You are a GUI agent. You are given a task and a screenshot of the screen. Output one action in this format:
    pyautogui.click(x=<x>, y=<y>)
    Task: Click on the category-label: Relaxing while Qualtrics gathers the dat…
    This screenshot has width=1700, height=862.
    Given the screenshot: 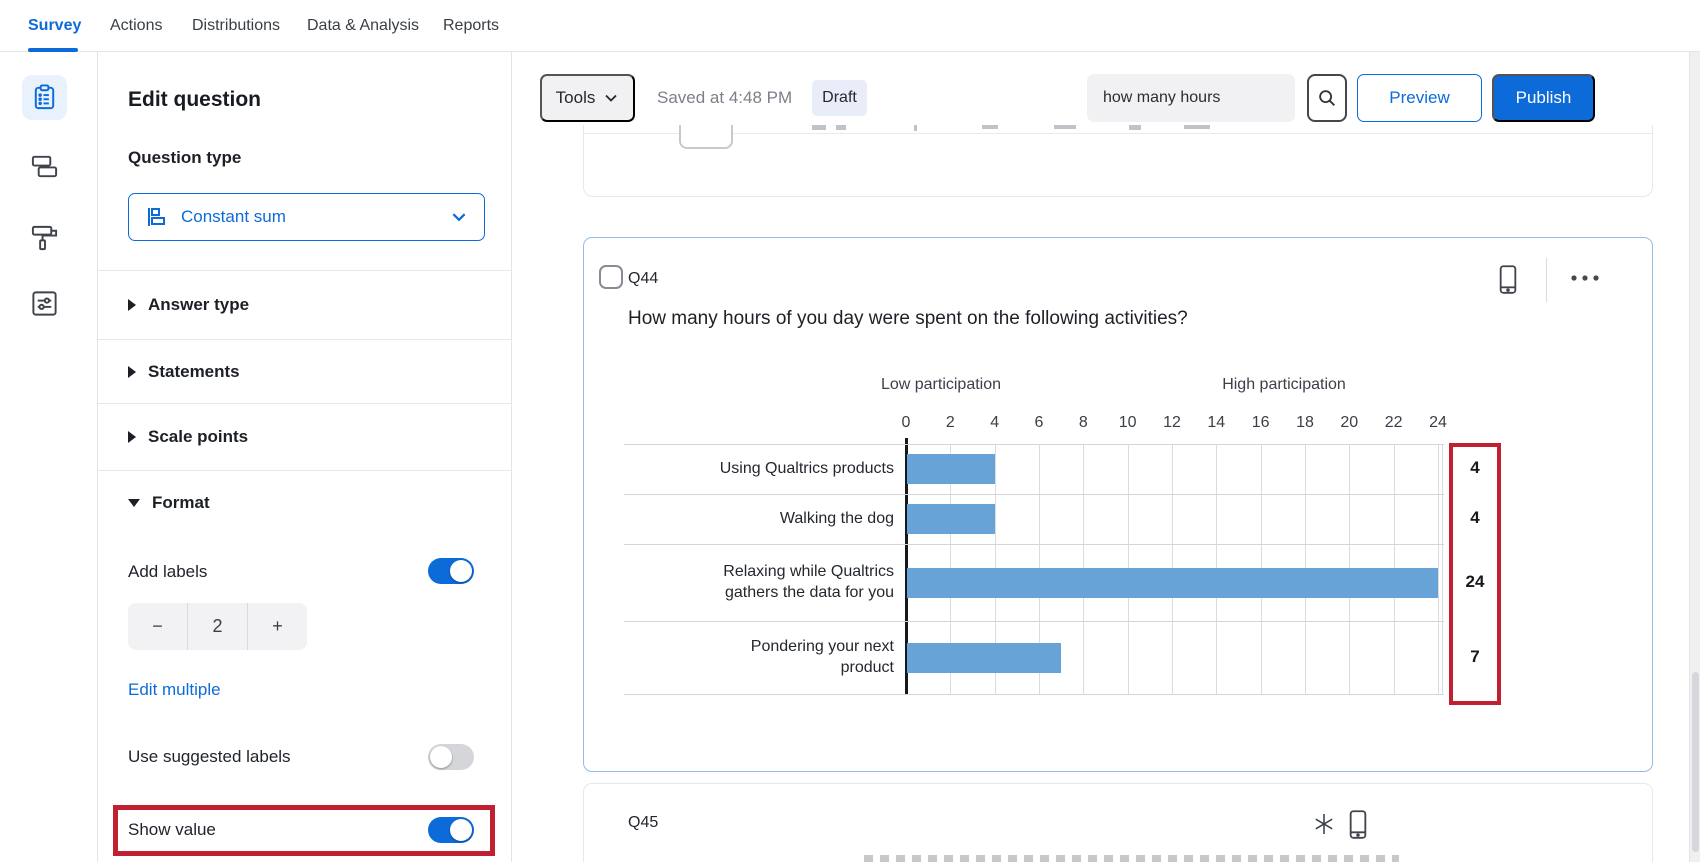 What is the action you would take?
    pyautogui.click(x=757, y=582)
    